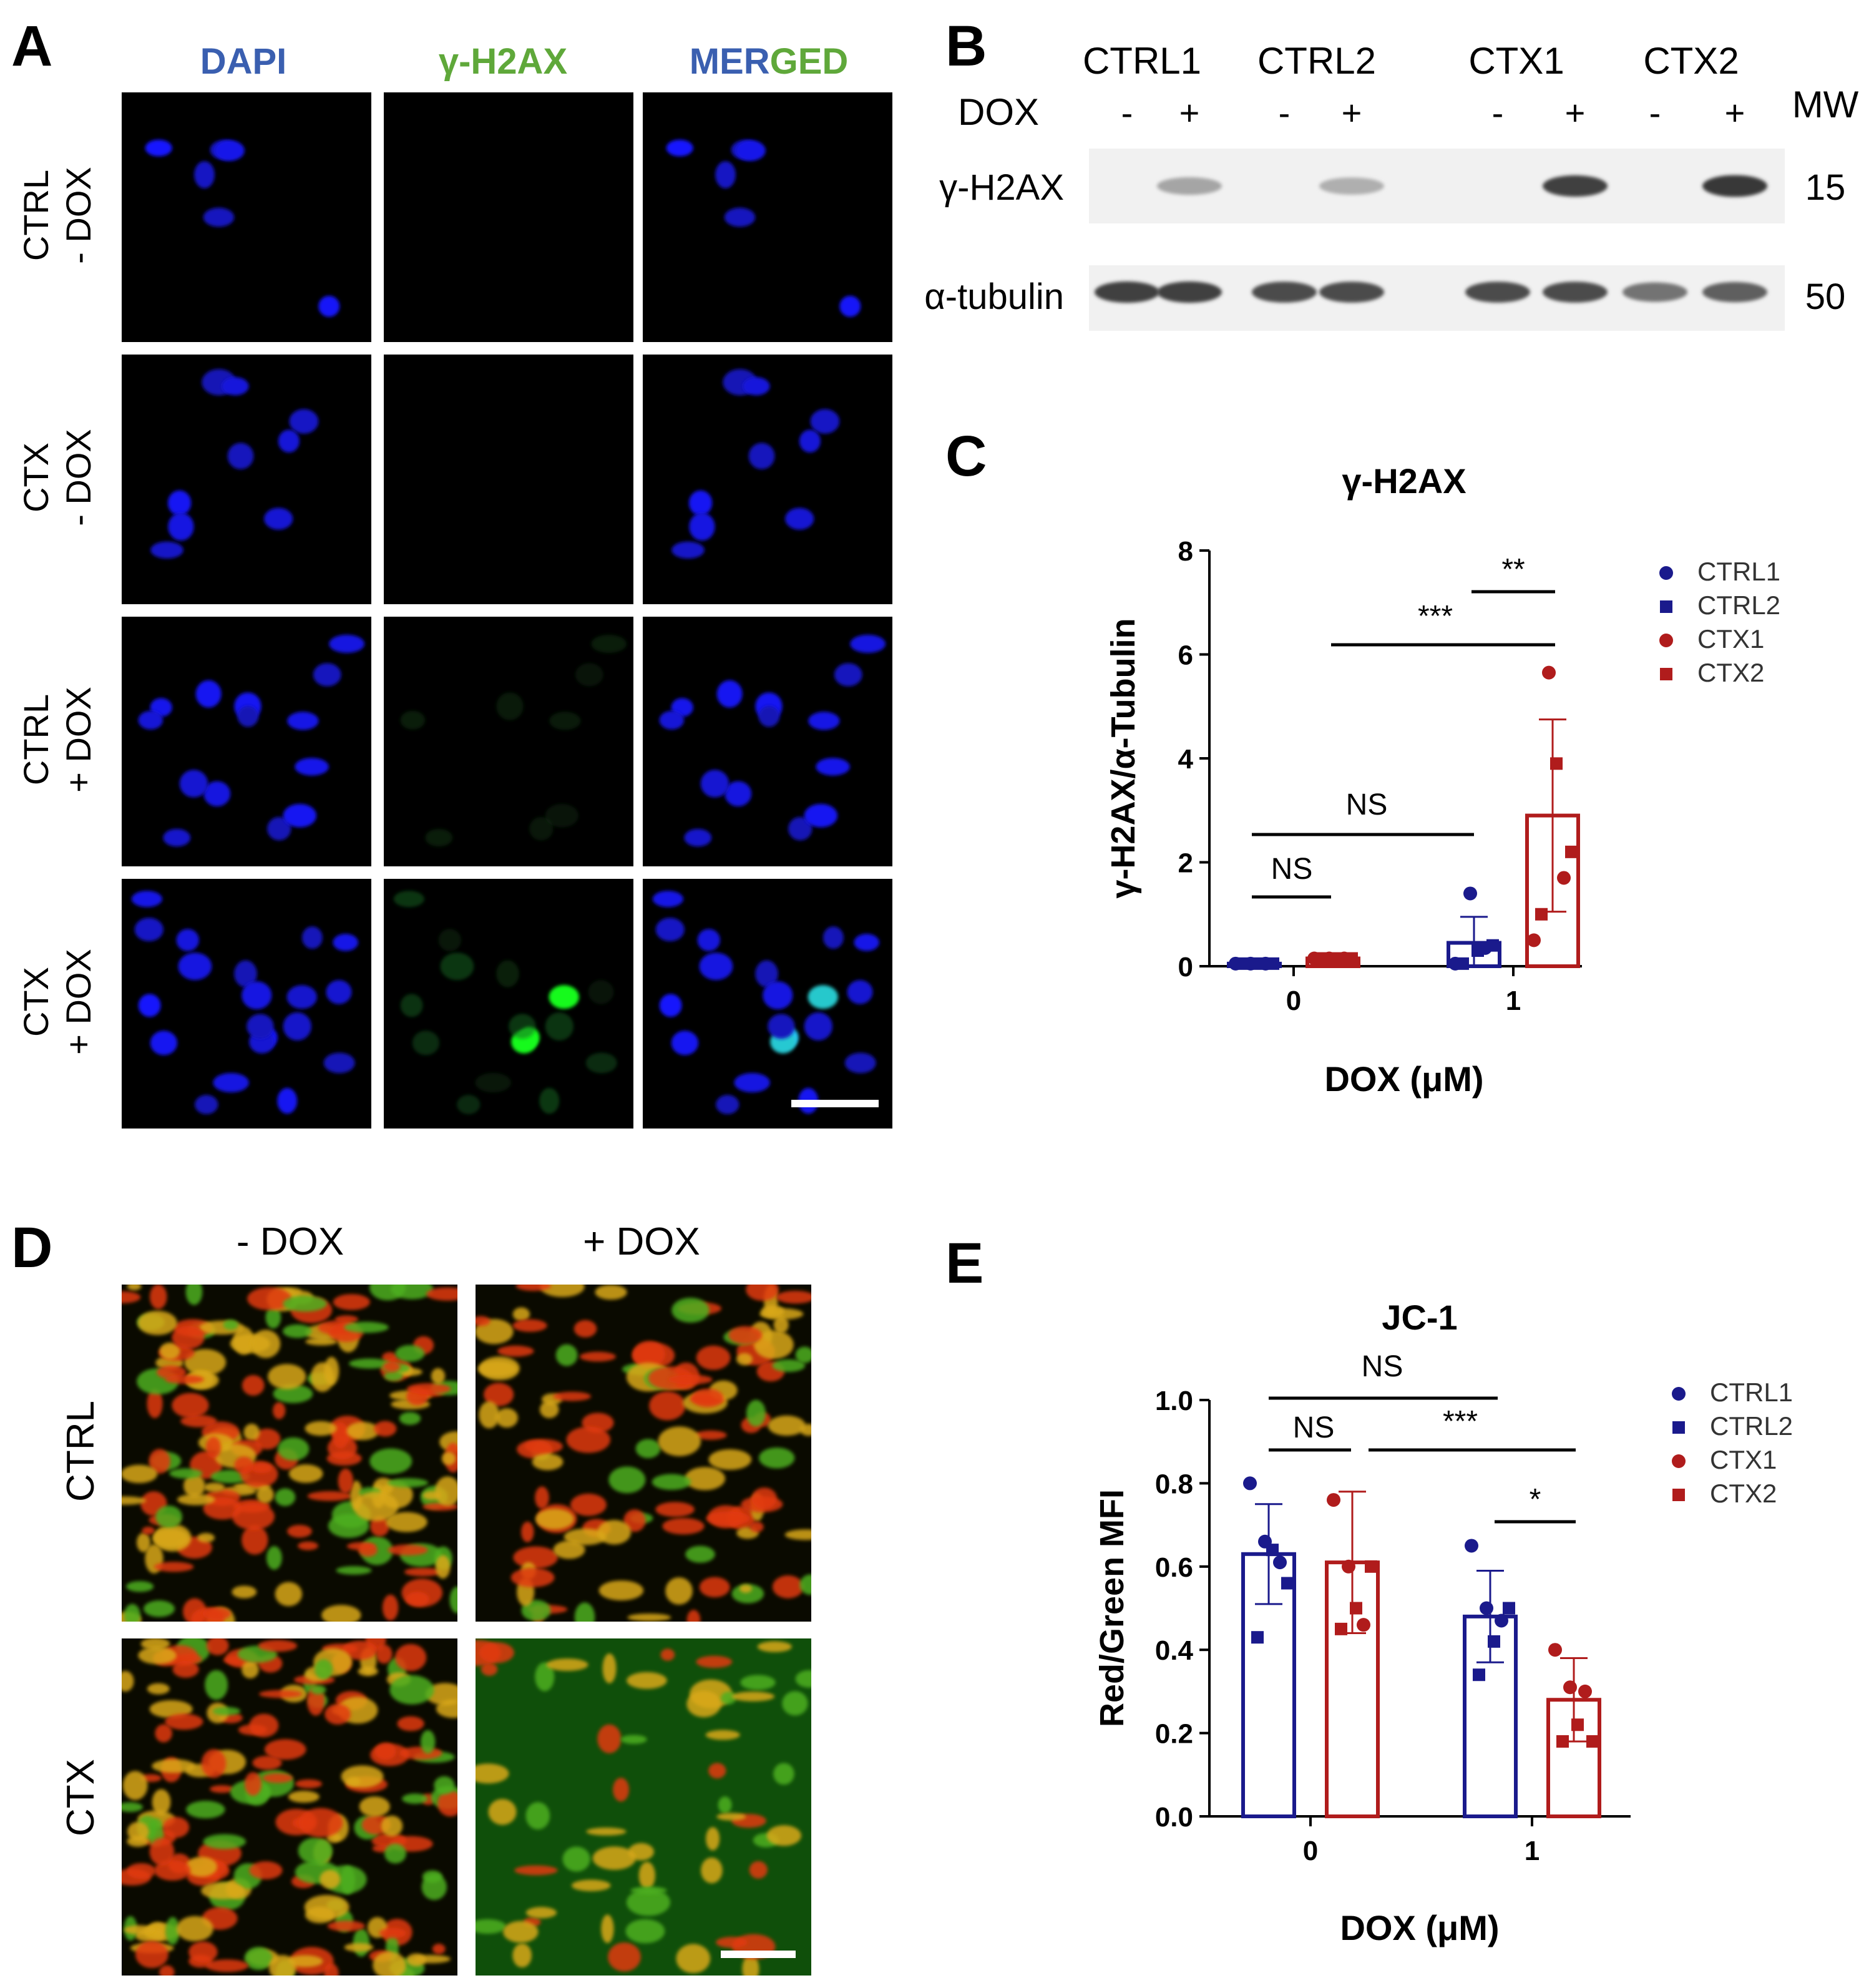 The width and height of the screenshot is (1874, 1988). I want to click on y-tick-label: 1.0, so click(1174, 1401).